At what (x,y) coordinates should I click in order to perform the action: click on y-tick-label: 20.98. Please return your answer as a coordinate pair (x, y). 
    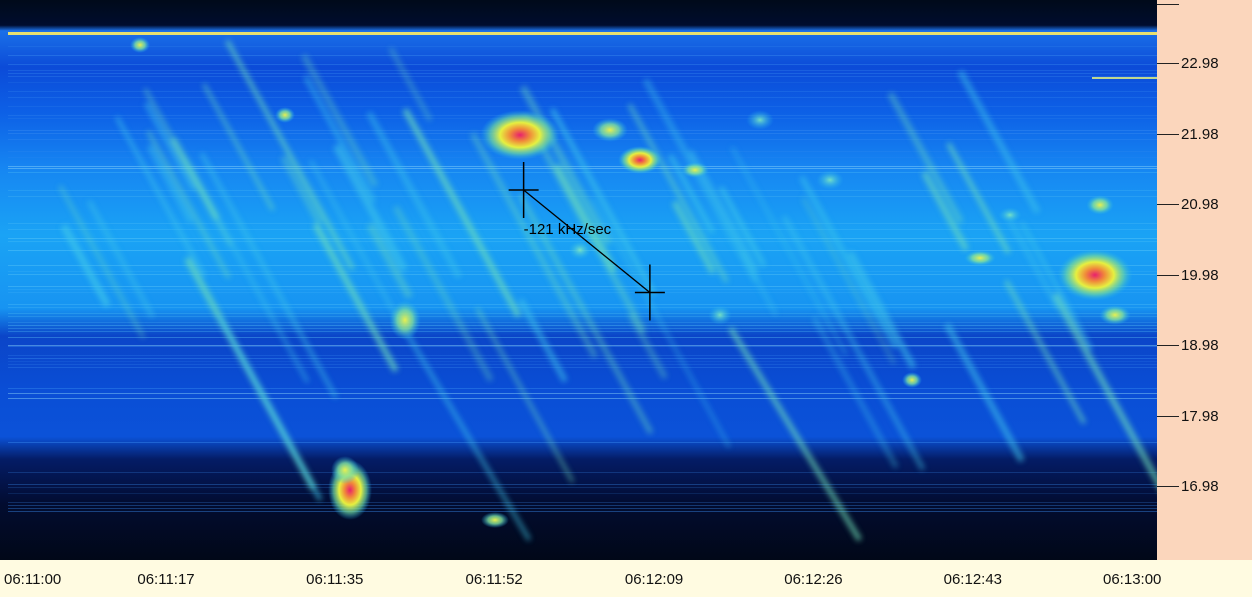
    Looking at the image, I should click on (1200, 204).